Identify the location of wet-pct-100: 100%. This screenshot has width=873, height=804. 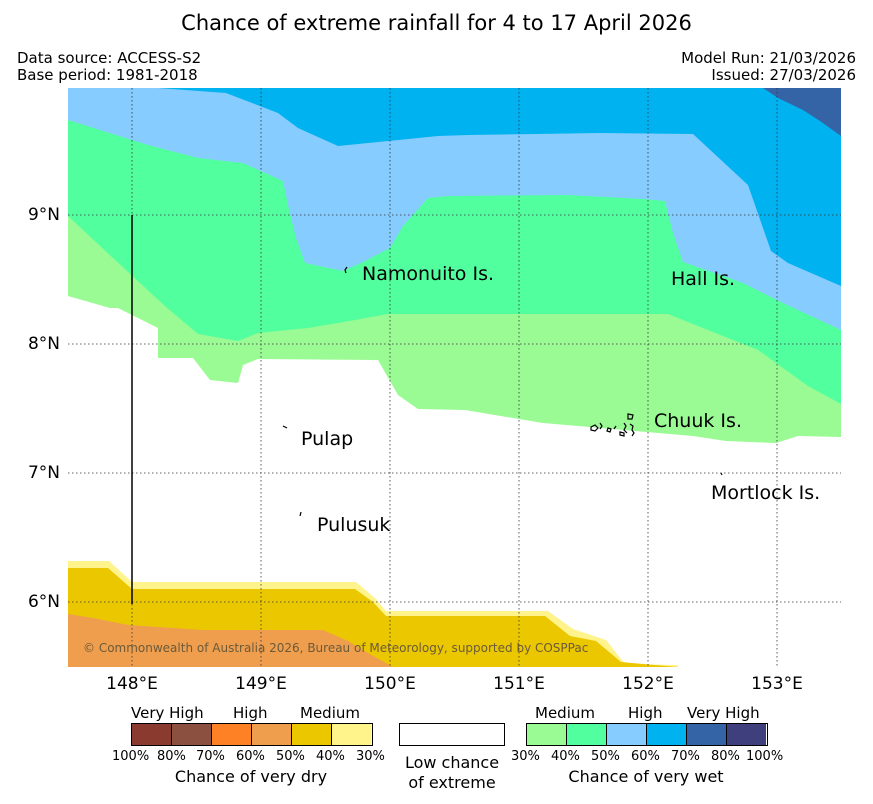
(765, 756).